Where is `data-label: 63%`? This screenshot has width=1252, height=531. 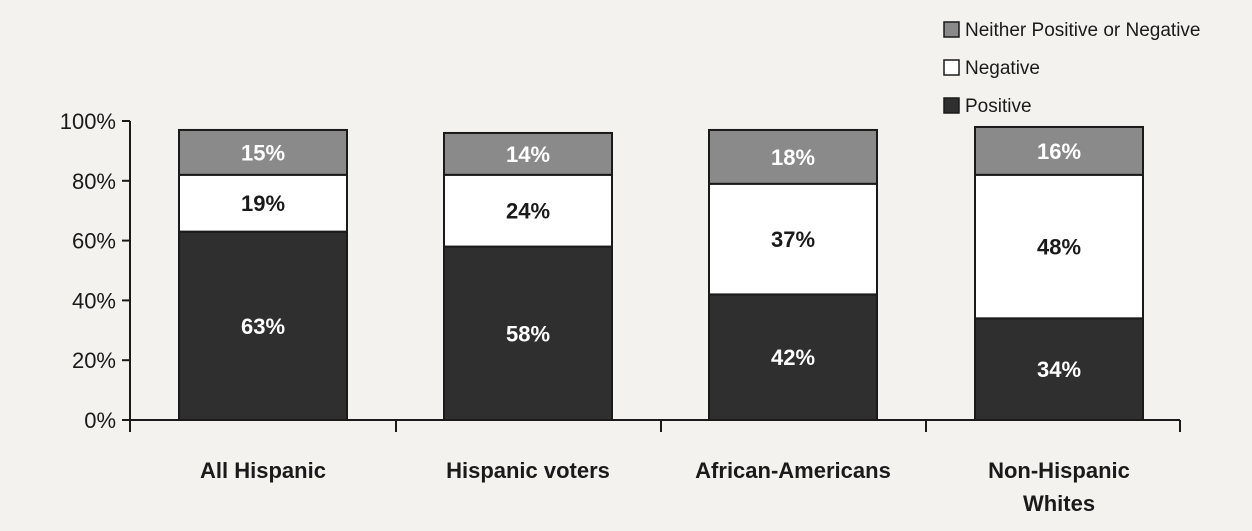
data-label: 63% is located at coordinates (263, 326).